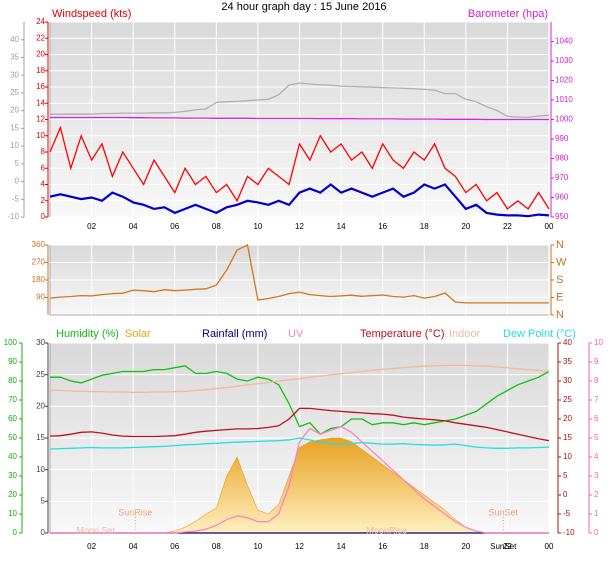 The width and height of the screenshot is (608, 561). What do you see at coordinates (596, 513) in the screenshot?
I see `y-tick-label: 1` at bounding box center [596, 513].